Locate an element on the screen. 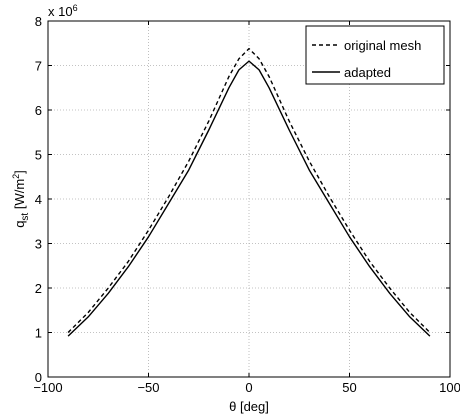  y-tick-label: 2 is located at coordinates (38, 288).